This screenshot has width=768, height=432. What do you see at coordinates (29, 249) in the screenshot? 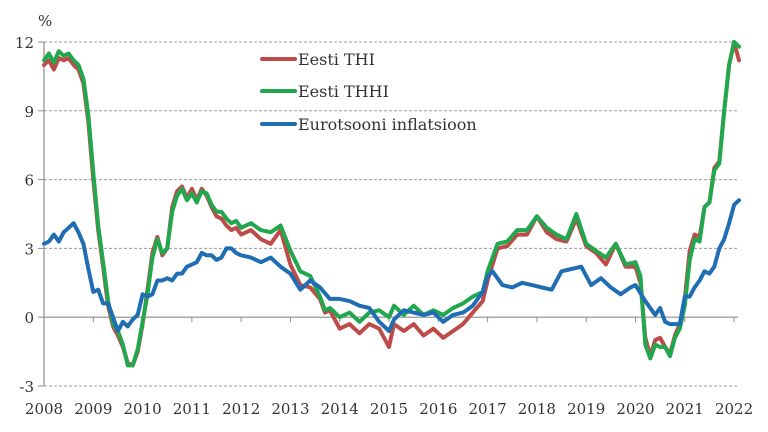
I see `y-tick-label: 3` at bounding box center [29, 249].